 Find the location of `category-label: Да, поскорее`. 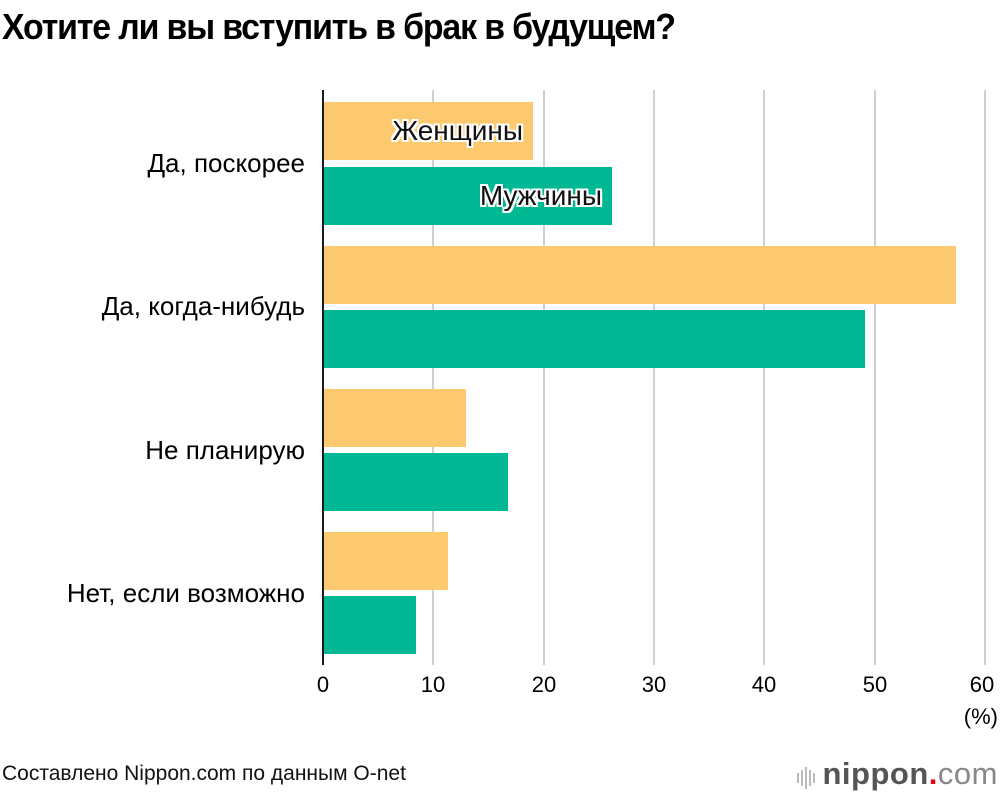

category-label: Да, поскорее is located at coordinates (226, 163).